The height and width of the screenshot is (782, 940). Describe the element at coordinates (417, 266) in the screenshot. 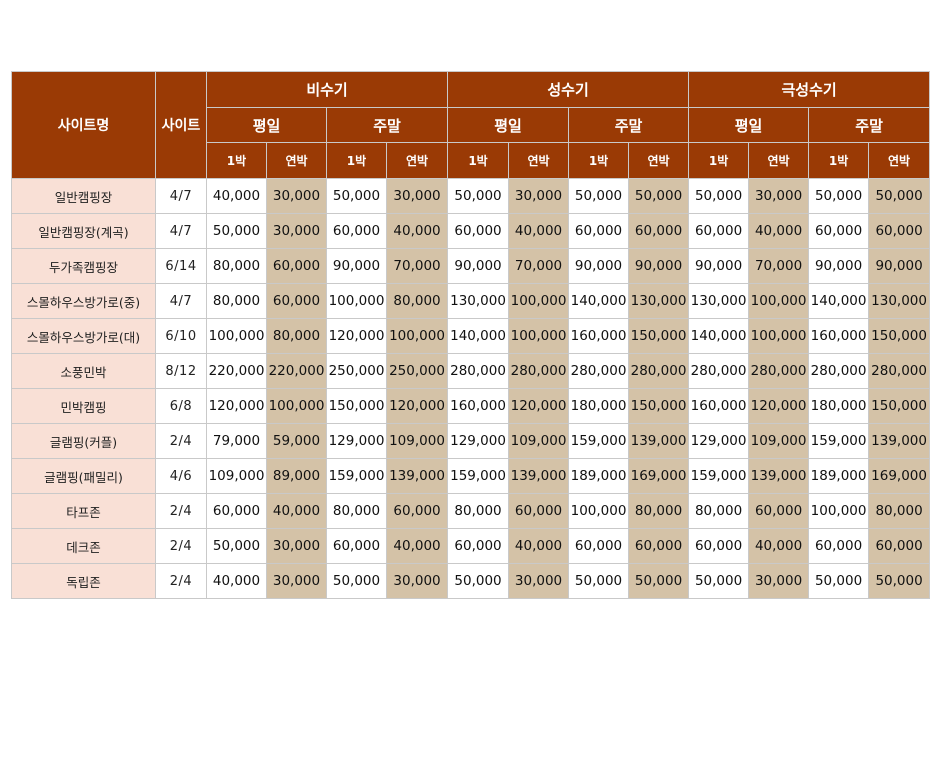

I see `price-consecutive-night-cell: 70,000` at that location.